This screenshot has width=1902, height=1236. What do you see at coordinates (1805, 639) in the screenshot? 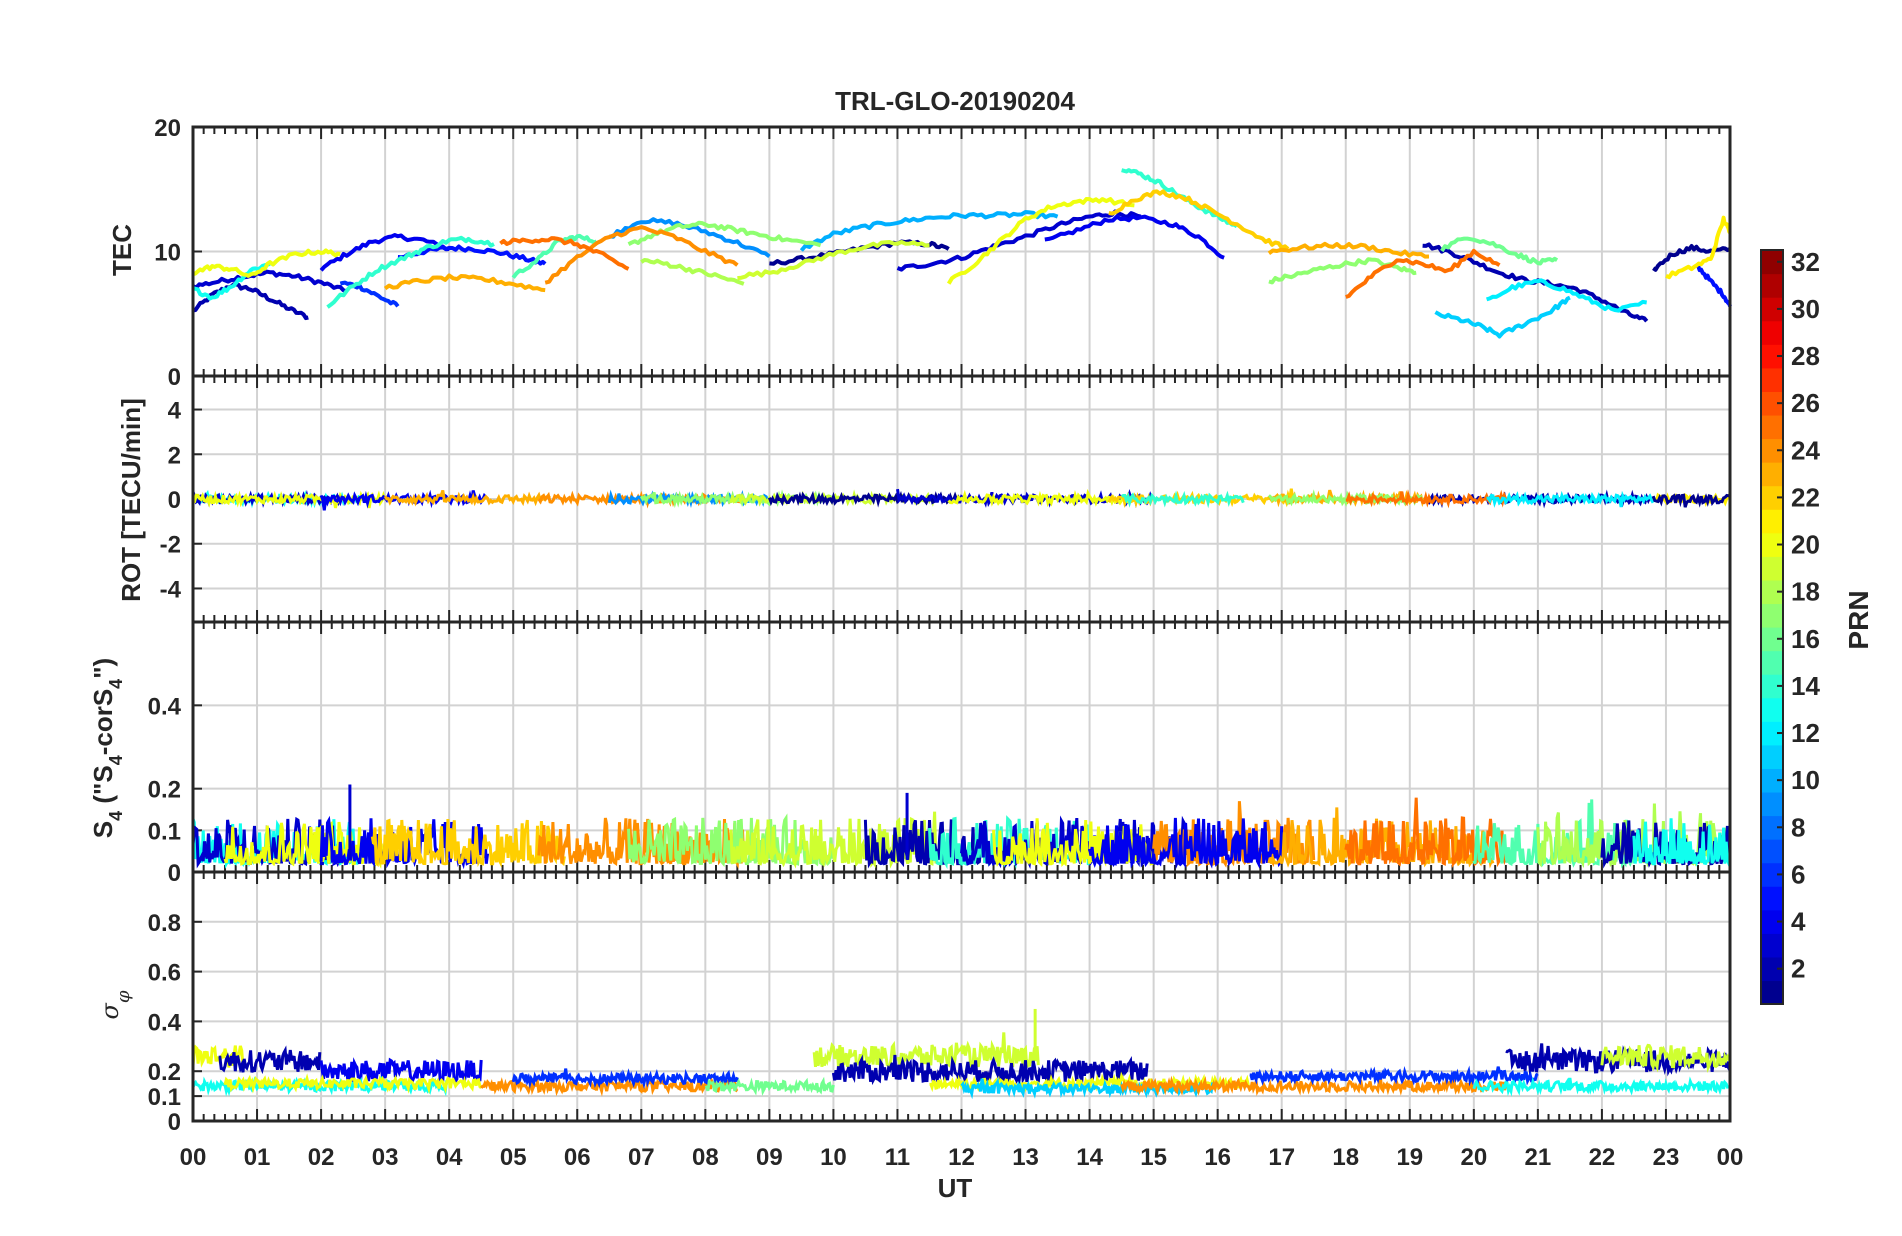
I see `colorbar-tick-label: 16` at bounding box center [1805, 639].